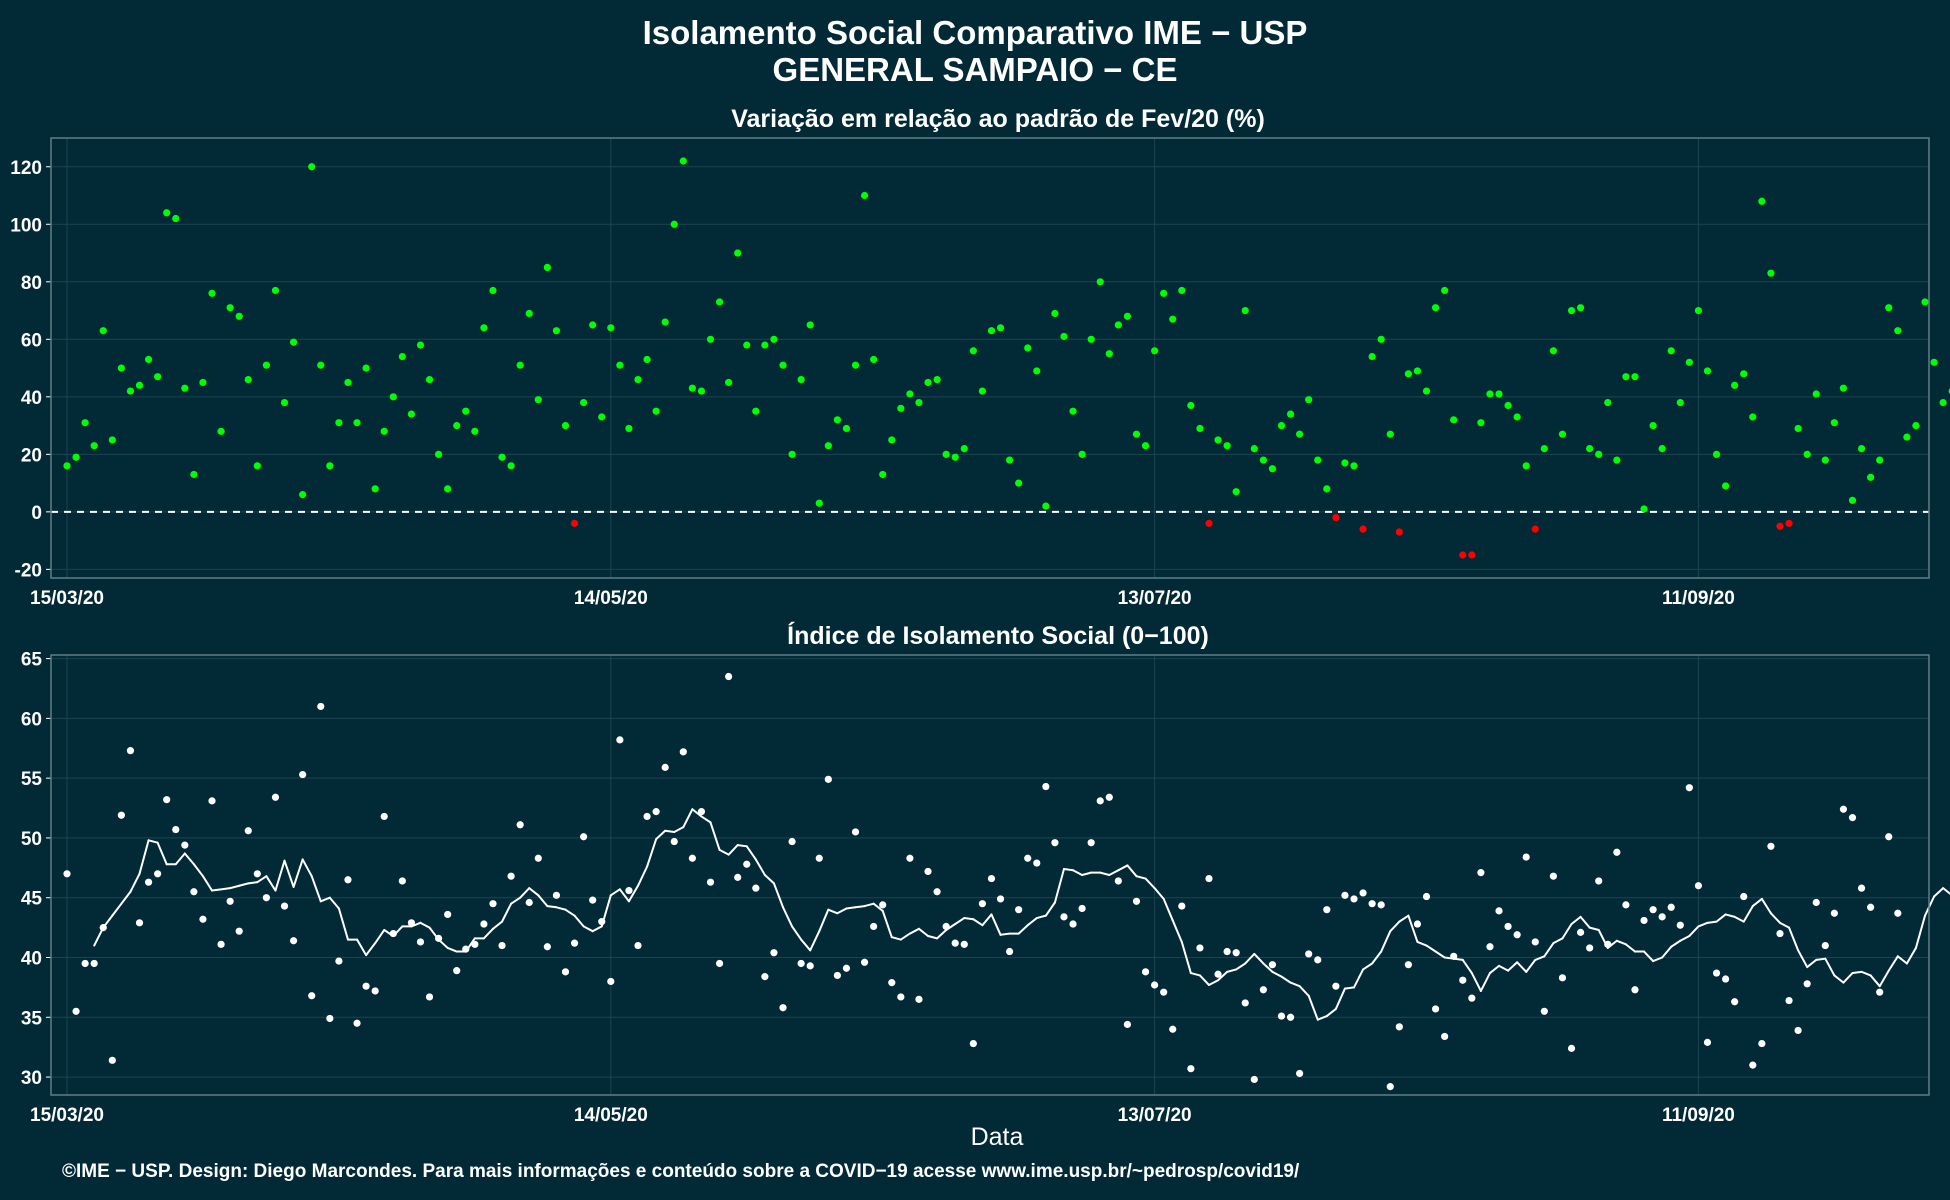 This screenshot has height=1200, width=1950. Describe the element at coordinates (32, 779) in the screenshot. I see `y-tick-label: 55` at that location.